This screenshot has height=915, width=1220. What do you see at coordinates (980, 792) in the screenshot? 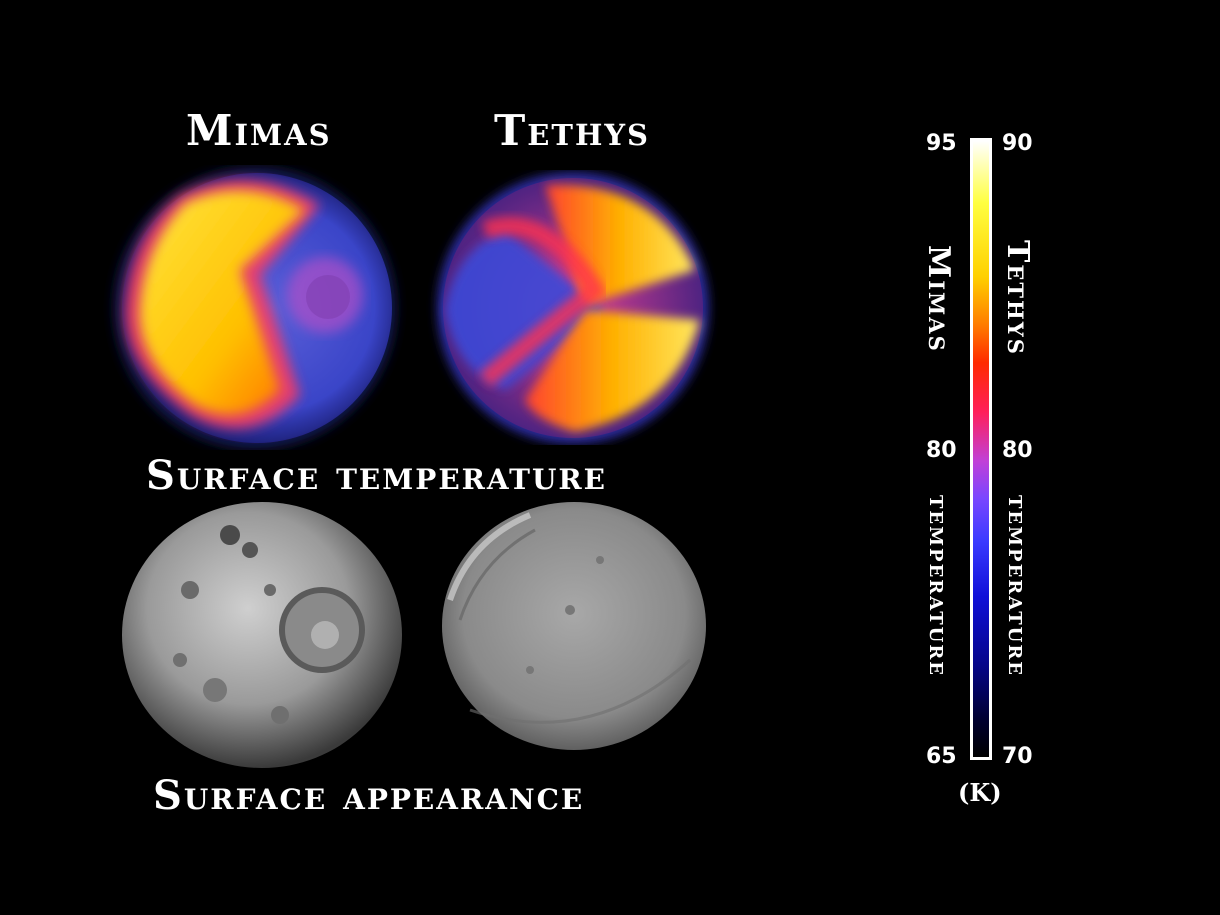
I see `scale-unit: (K)` at bounding box center [980, 792].